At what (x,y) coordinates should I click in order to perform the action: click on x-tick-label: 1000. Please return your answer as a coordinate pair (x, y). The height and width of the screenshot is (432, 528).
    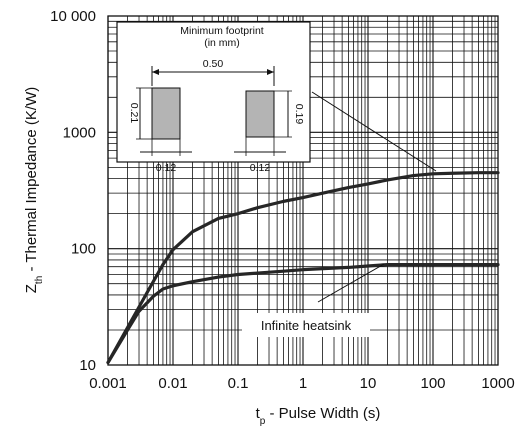
    Looking at the image, I should click on (497, 383).